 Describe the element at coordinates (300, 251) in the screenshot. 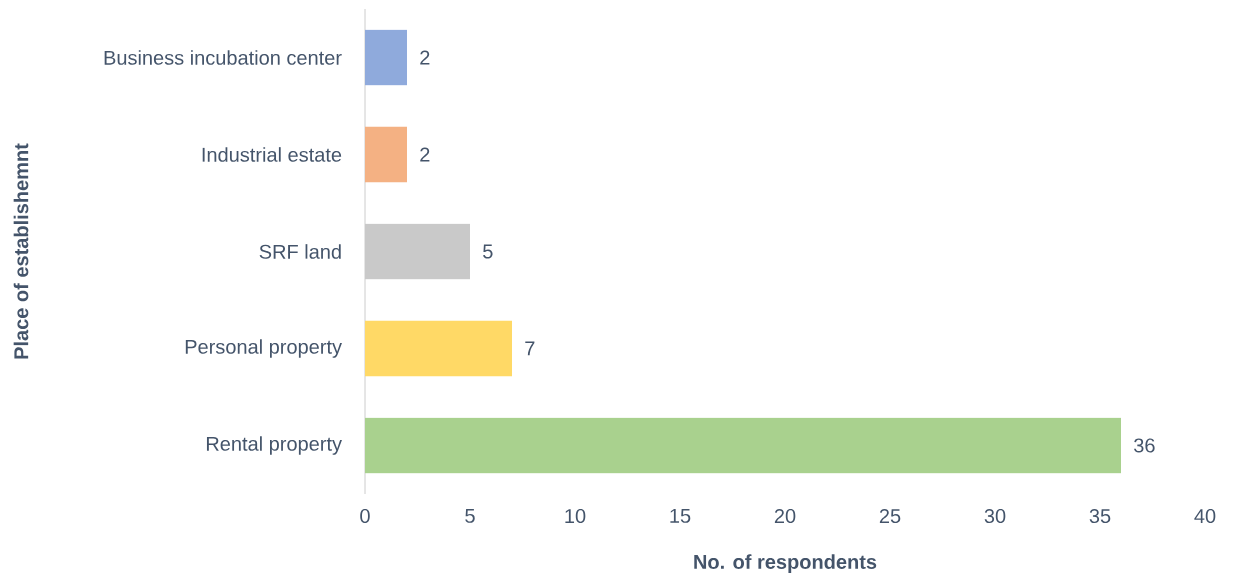

I see `y-tick-label: SRF land` at that location.